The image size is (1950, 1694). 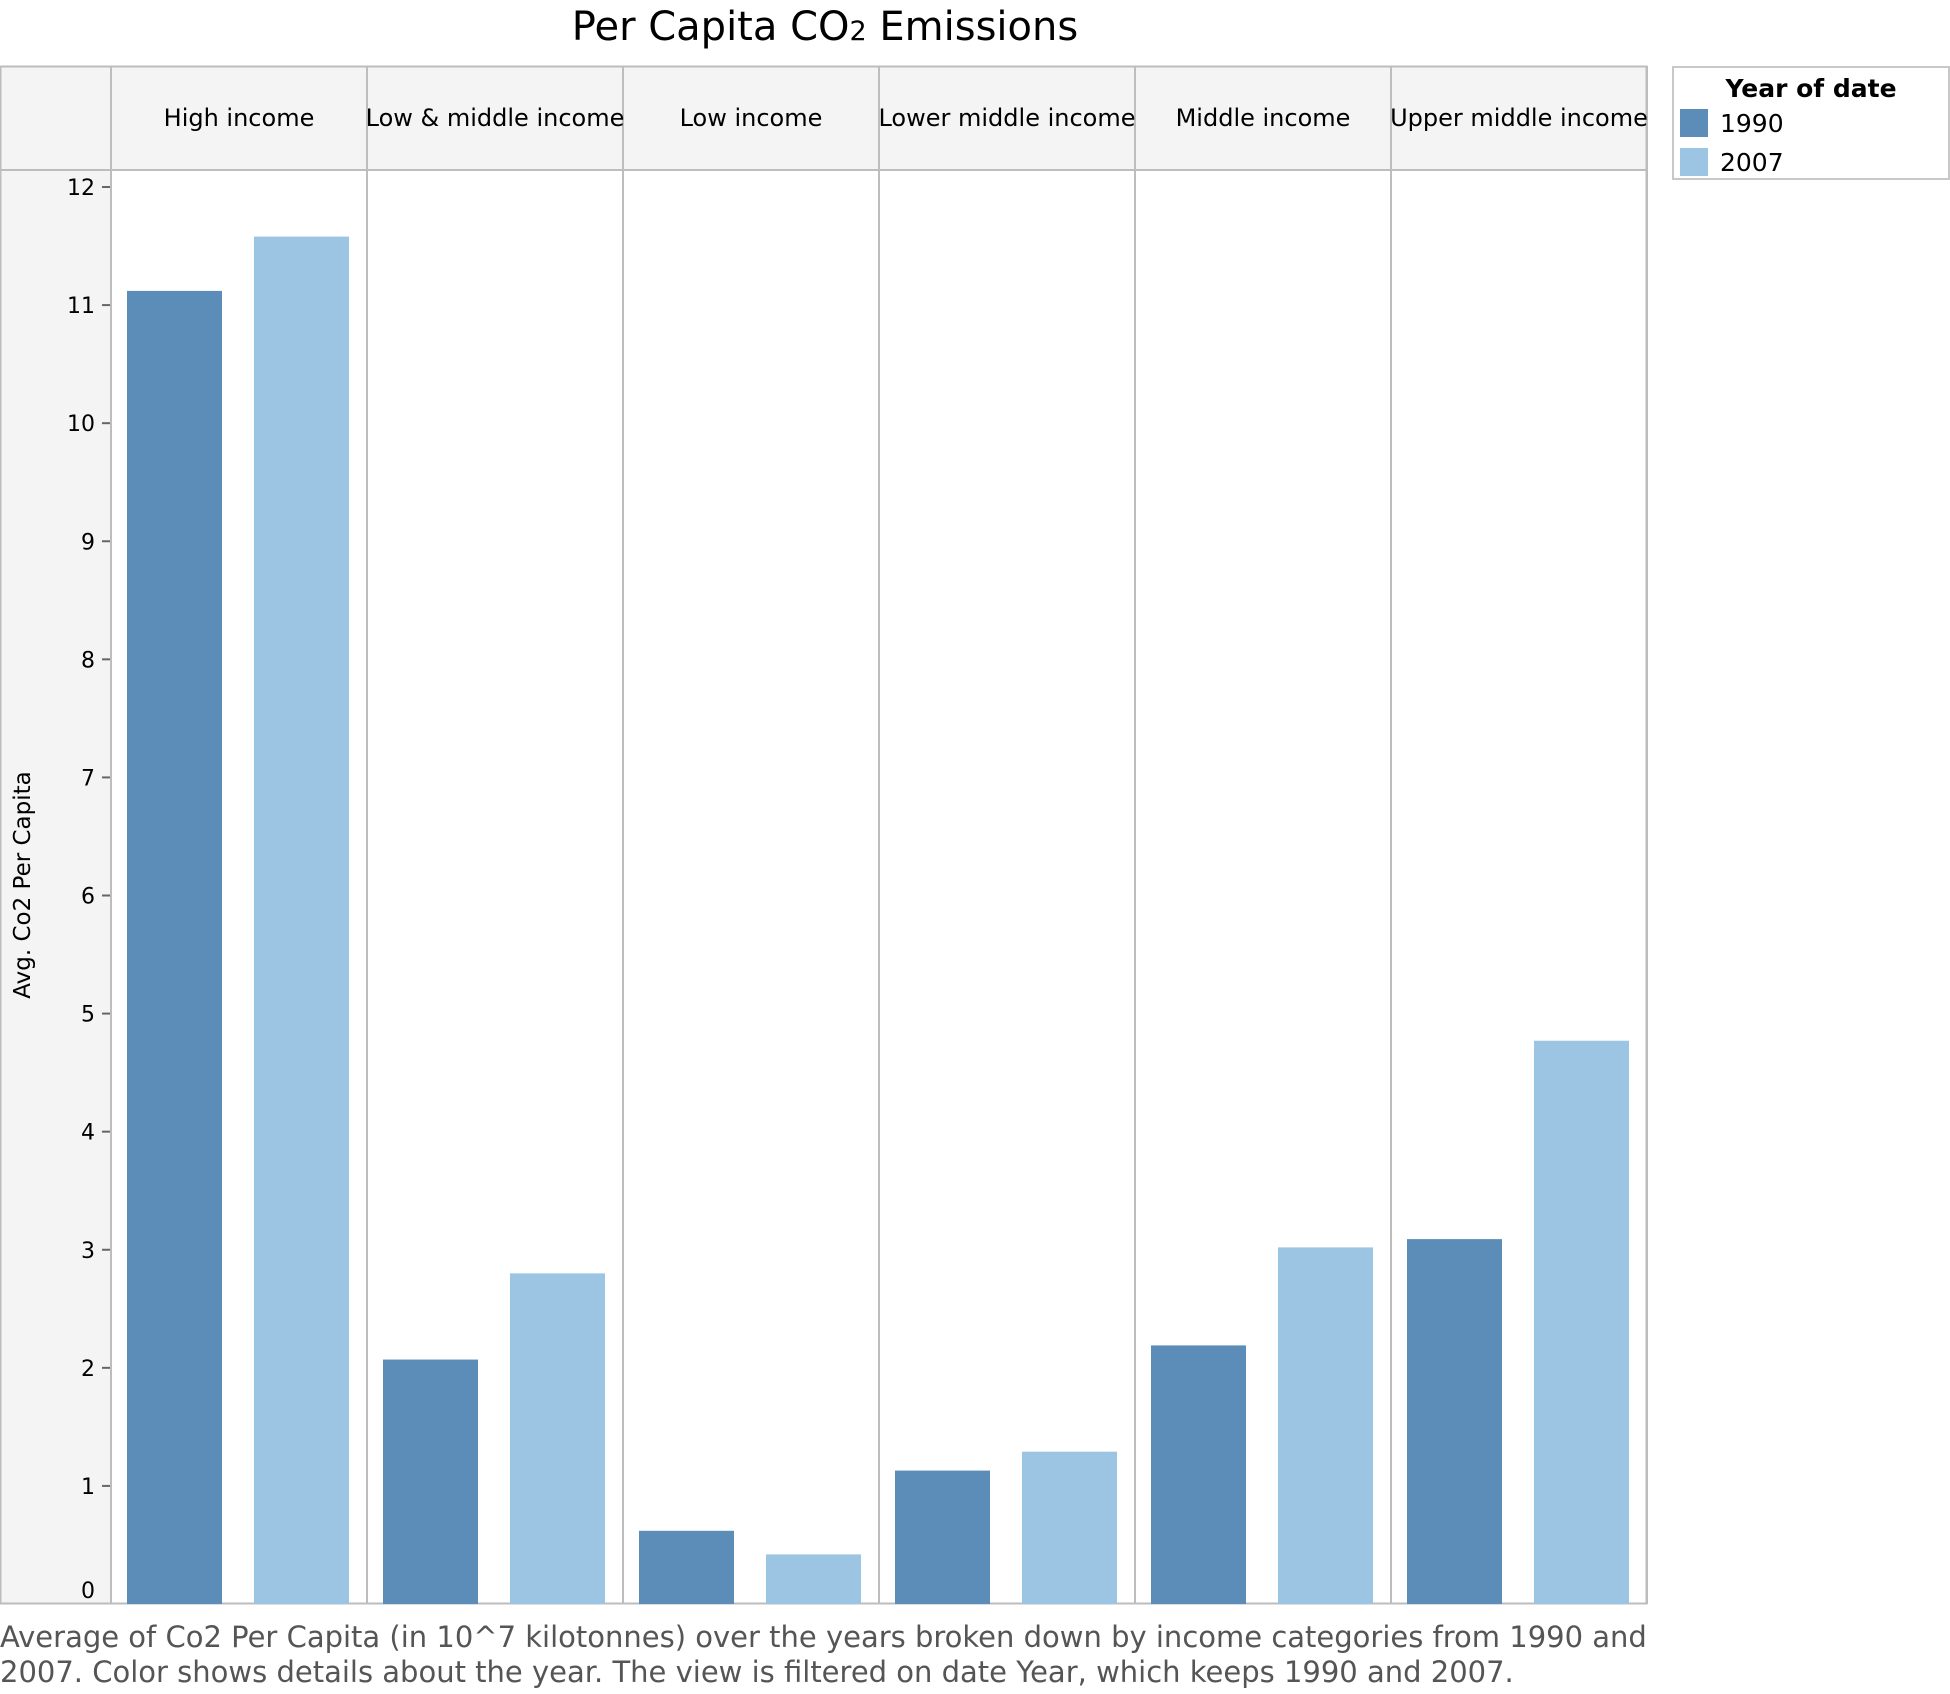 What do you see at coordinates (1752, 162) in the screenshot?
I see `legend-label-2007: 2007` at bounding box center [1752, 162].